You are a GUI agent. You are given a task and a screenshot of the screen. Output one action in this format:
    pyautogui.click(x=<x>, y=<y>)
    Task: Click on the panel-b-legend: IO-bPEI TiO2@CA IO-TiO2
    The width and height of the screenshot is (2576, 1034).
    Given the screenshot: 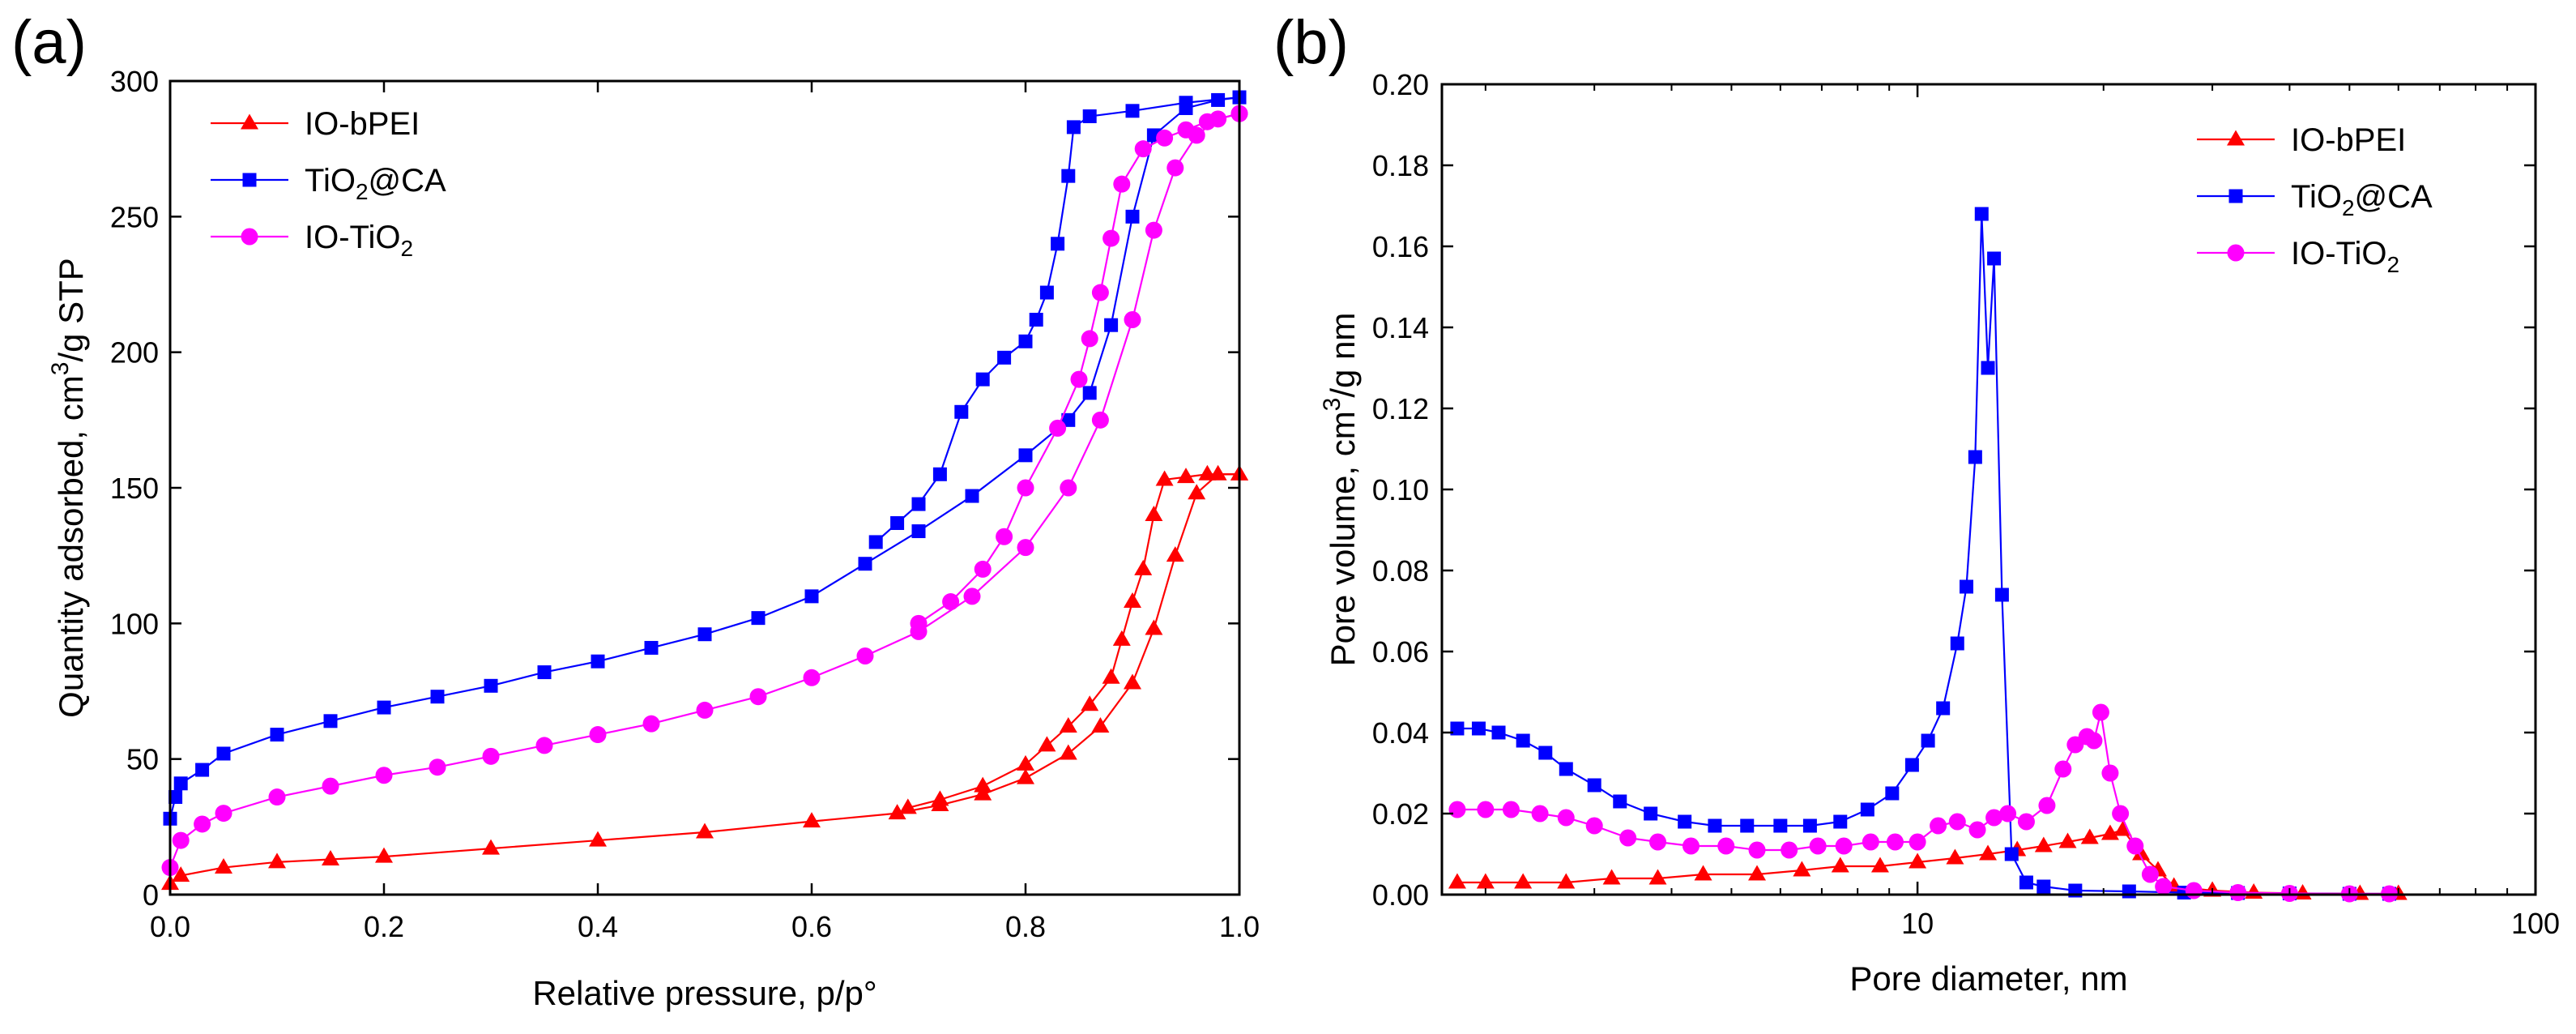 What is the action you would take?
    pyautogui.click(x=2315, y=199)
    